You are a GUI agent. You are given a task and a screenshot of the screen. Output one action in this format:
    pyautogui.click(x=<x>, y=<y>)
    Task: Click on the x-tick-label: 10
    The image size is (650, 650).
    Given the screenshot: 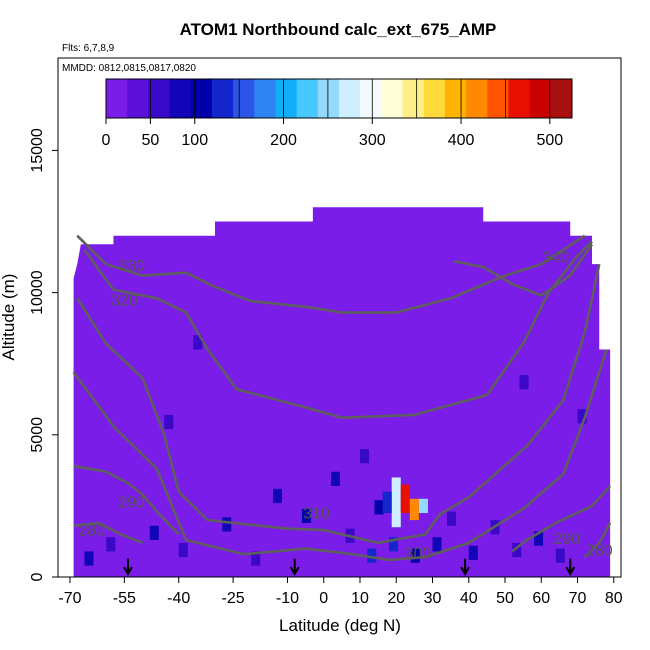 What is the action you would take?
    pyautogui.click(x=360, y=598)
    